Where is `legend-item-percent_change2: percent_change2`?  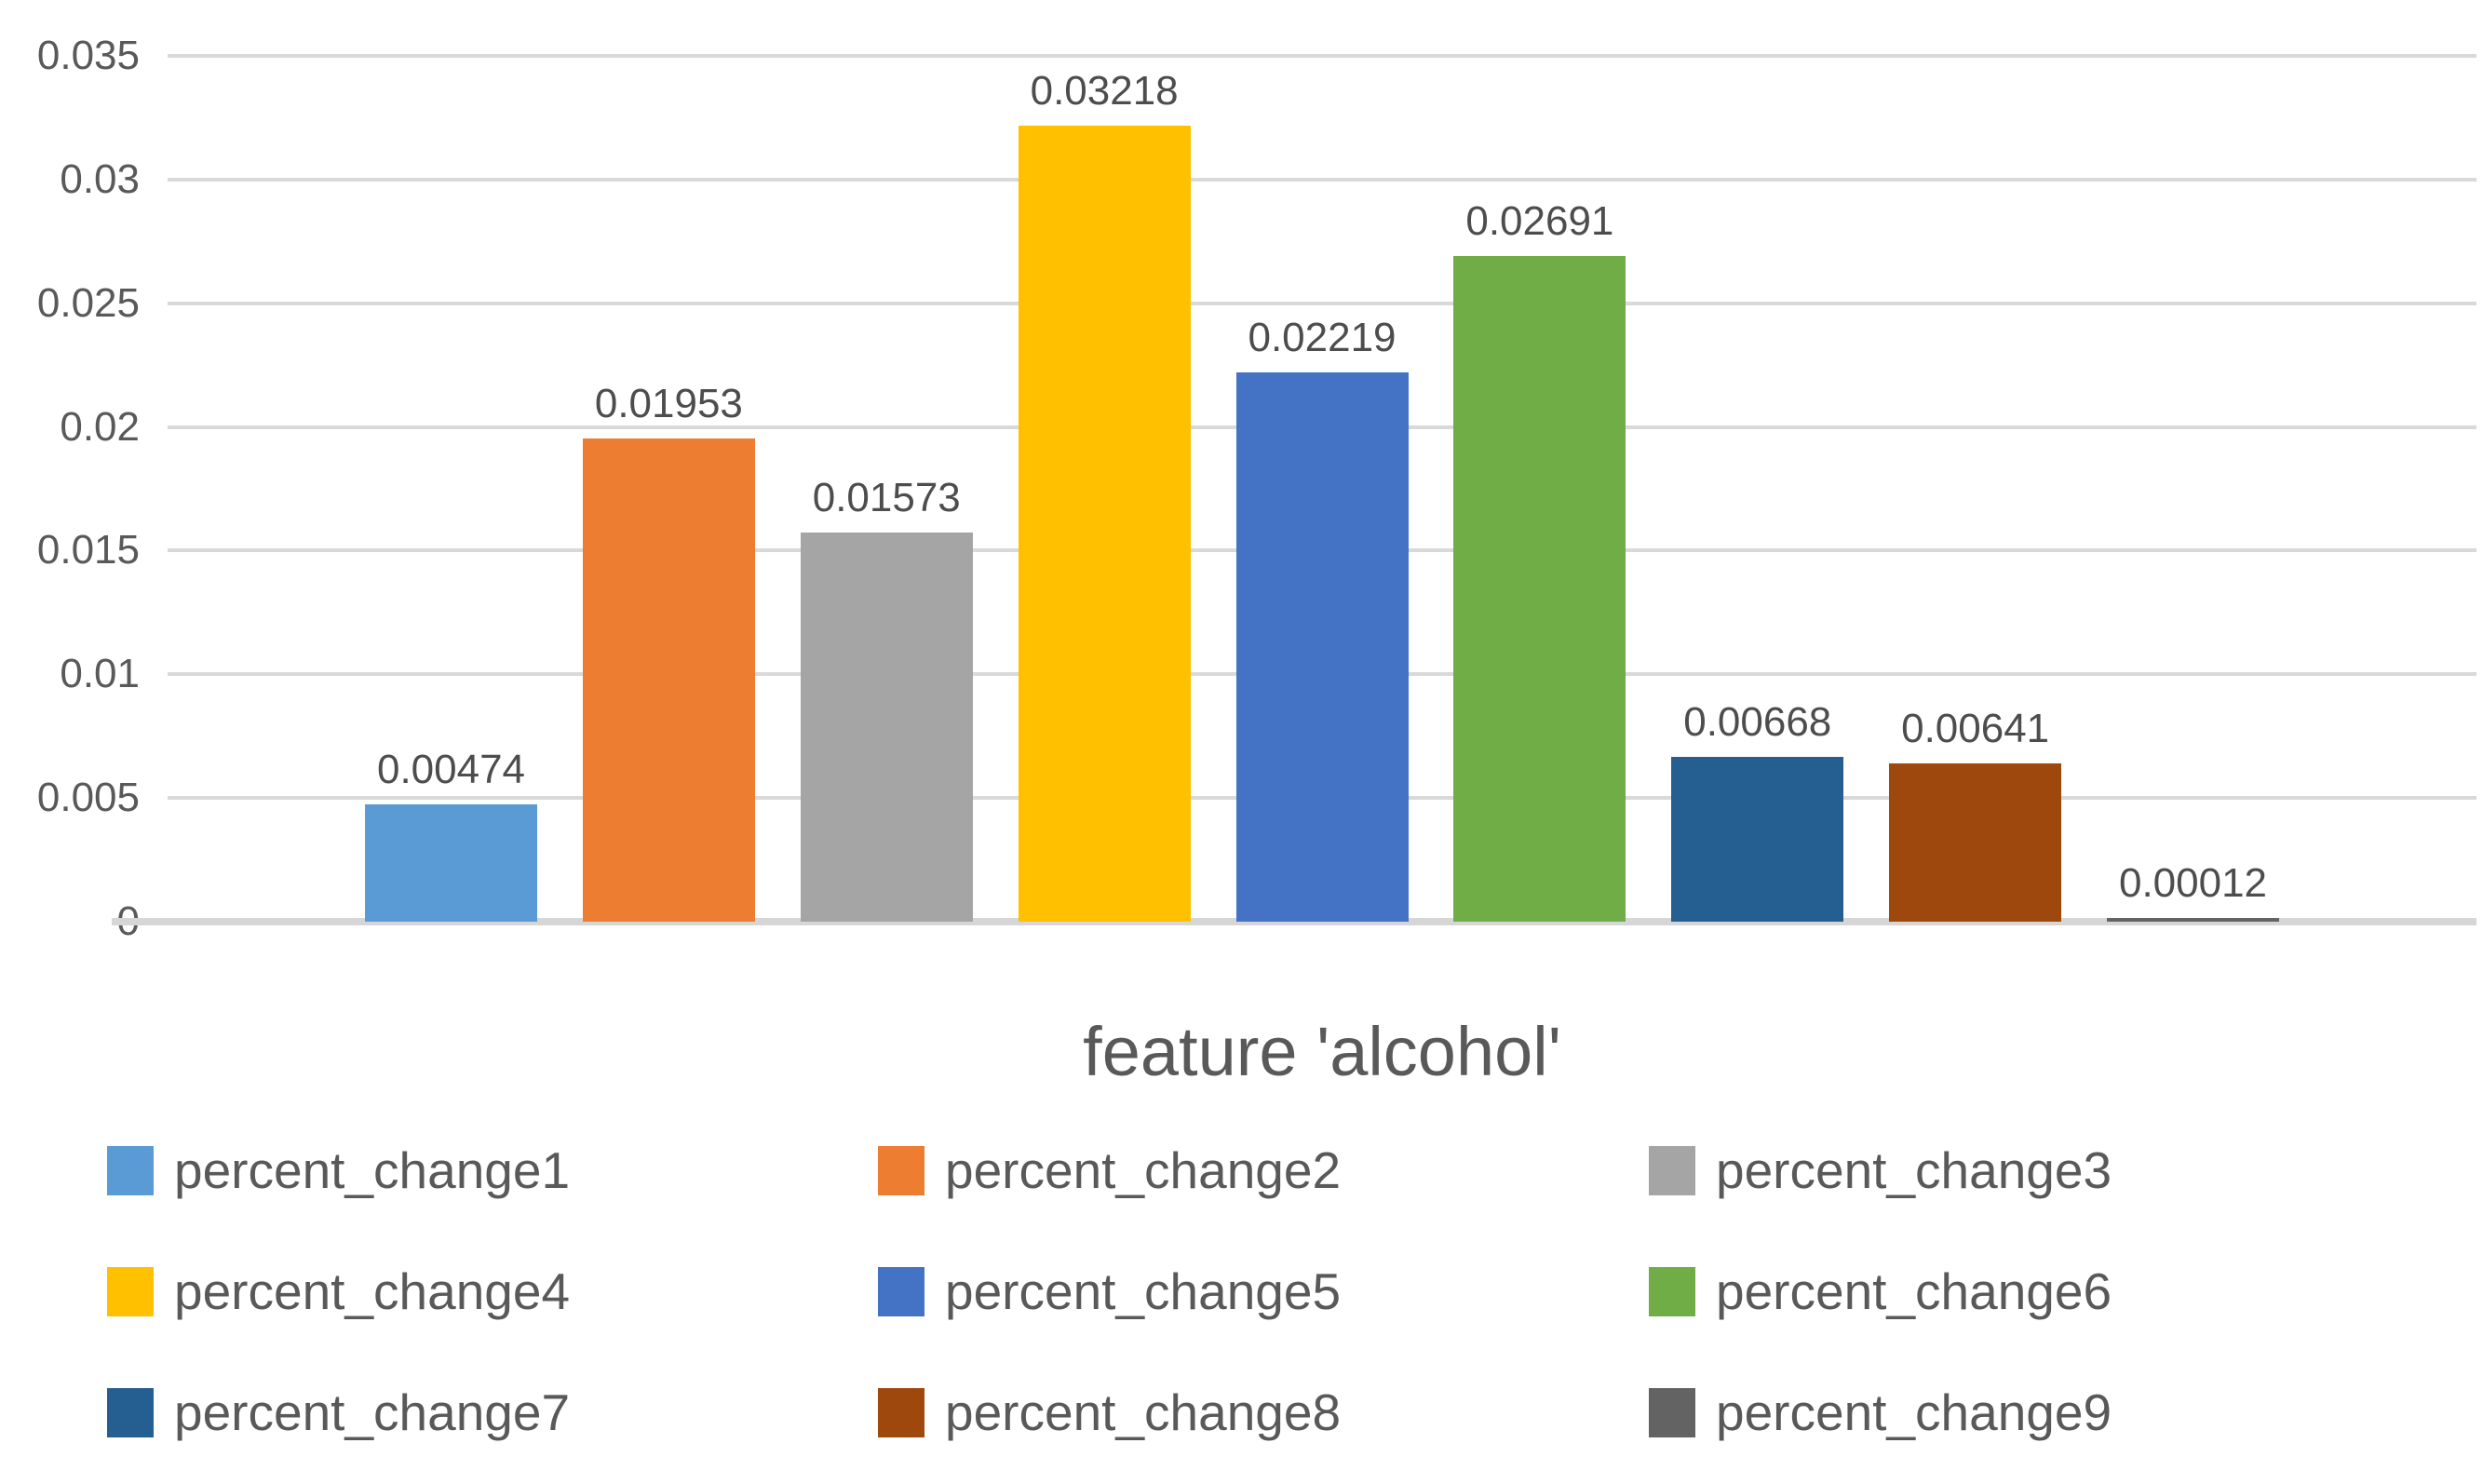 legend-item-percent_change2: percent_change2 is located at coordinates (1264, 1170).